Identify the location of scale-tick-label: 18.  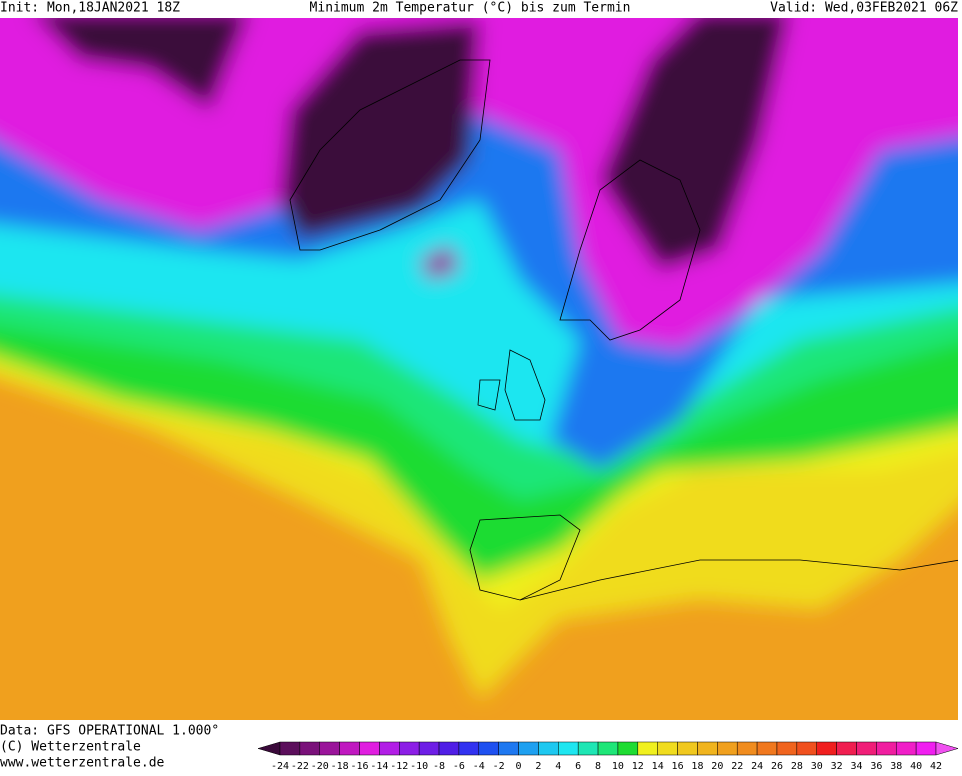
(697, 766).